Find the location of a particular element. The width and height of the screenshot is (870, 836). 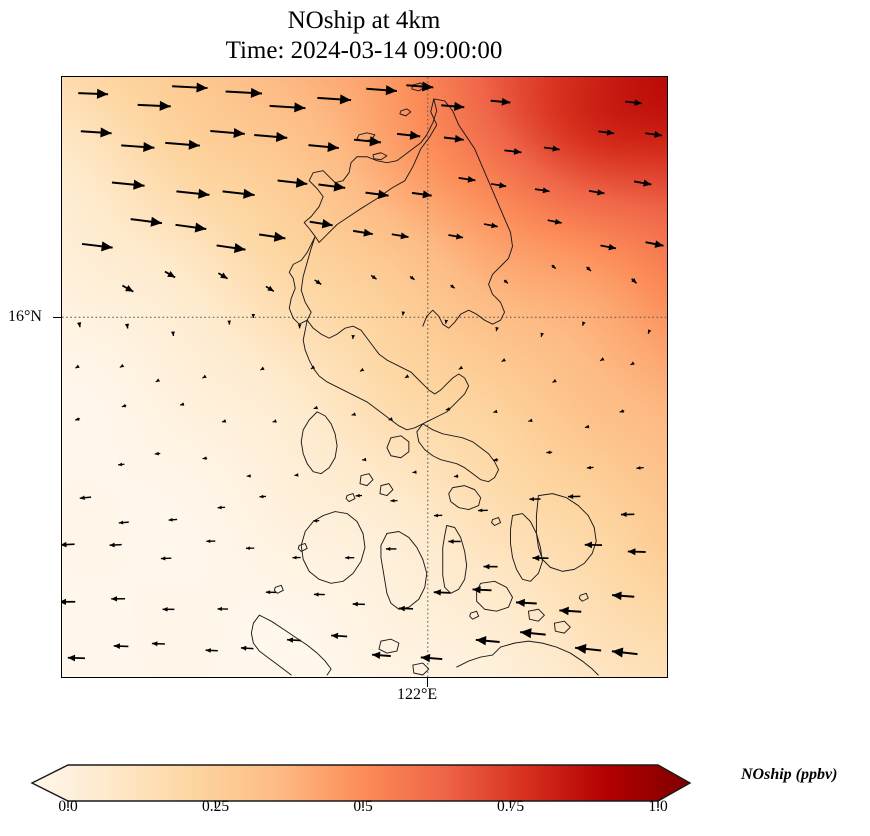

title-line-time: Time: 2024-03-14 09:00:00 is located at coordinates (364, 50).